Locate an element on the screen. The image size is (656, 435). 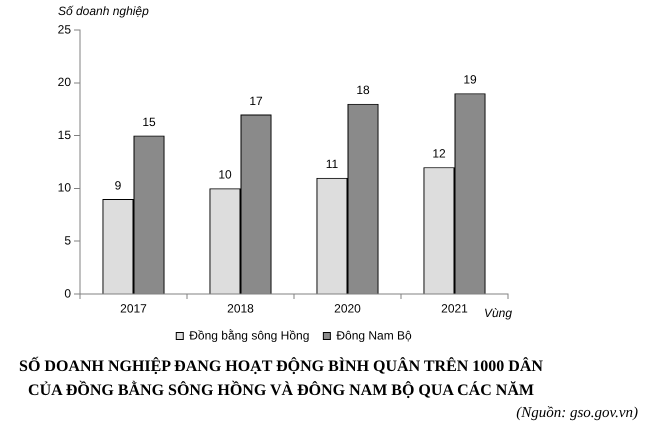
y-tick-label: 20 is located at coordinates (65, 82).